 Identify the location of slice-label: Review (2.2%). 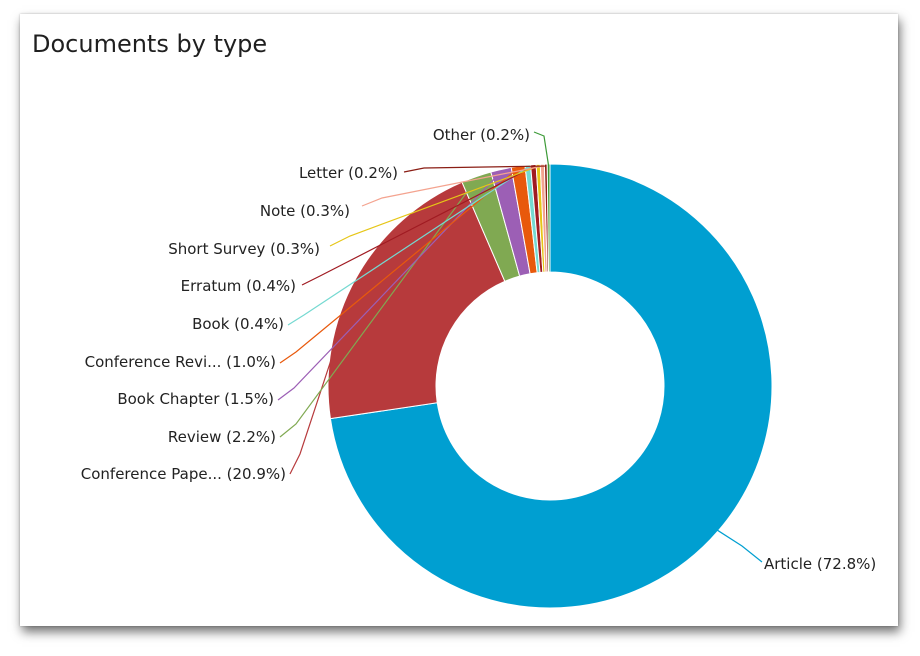
(222, 437).